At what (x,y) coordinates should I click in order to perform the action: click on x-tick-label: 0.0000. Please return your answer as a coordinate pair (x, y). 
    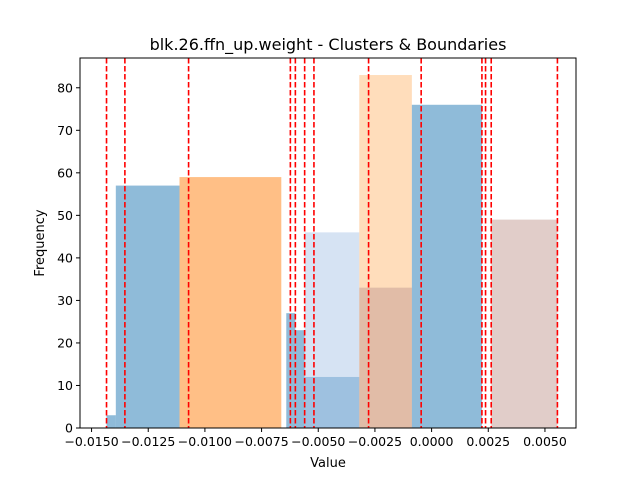
    Looking at the image, I should click on (432, 441).